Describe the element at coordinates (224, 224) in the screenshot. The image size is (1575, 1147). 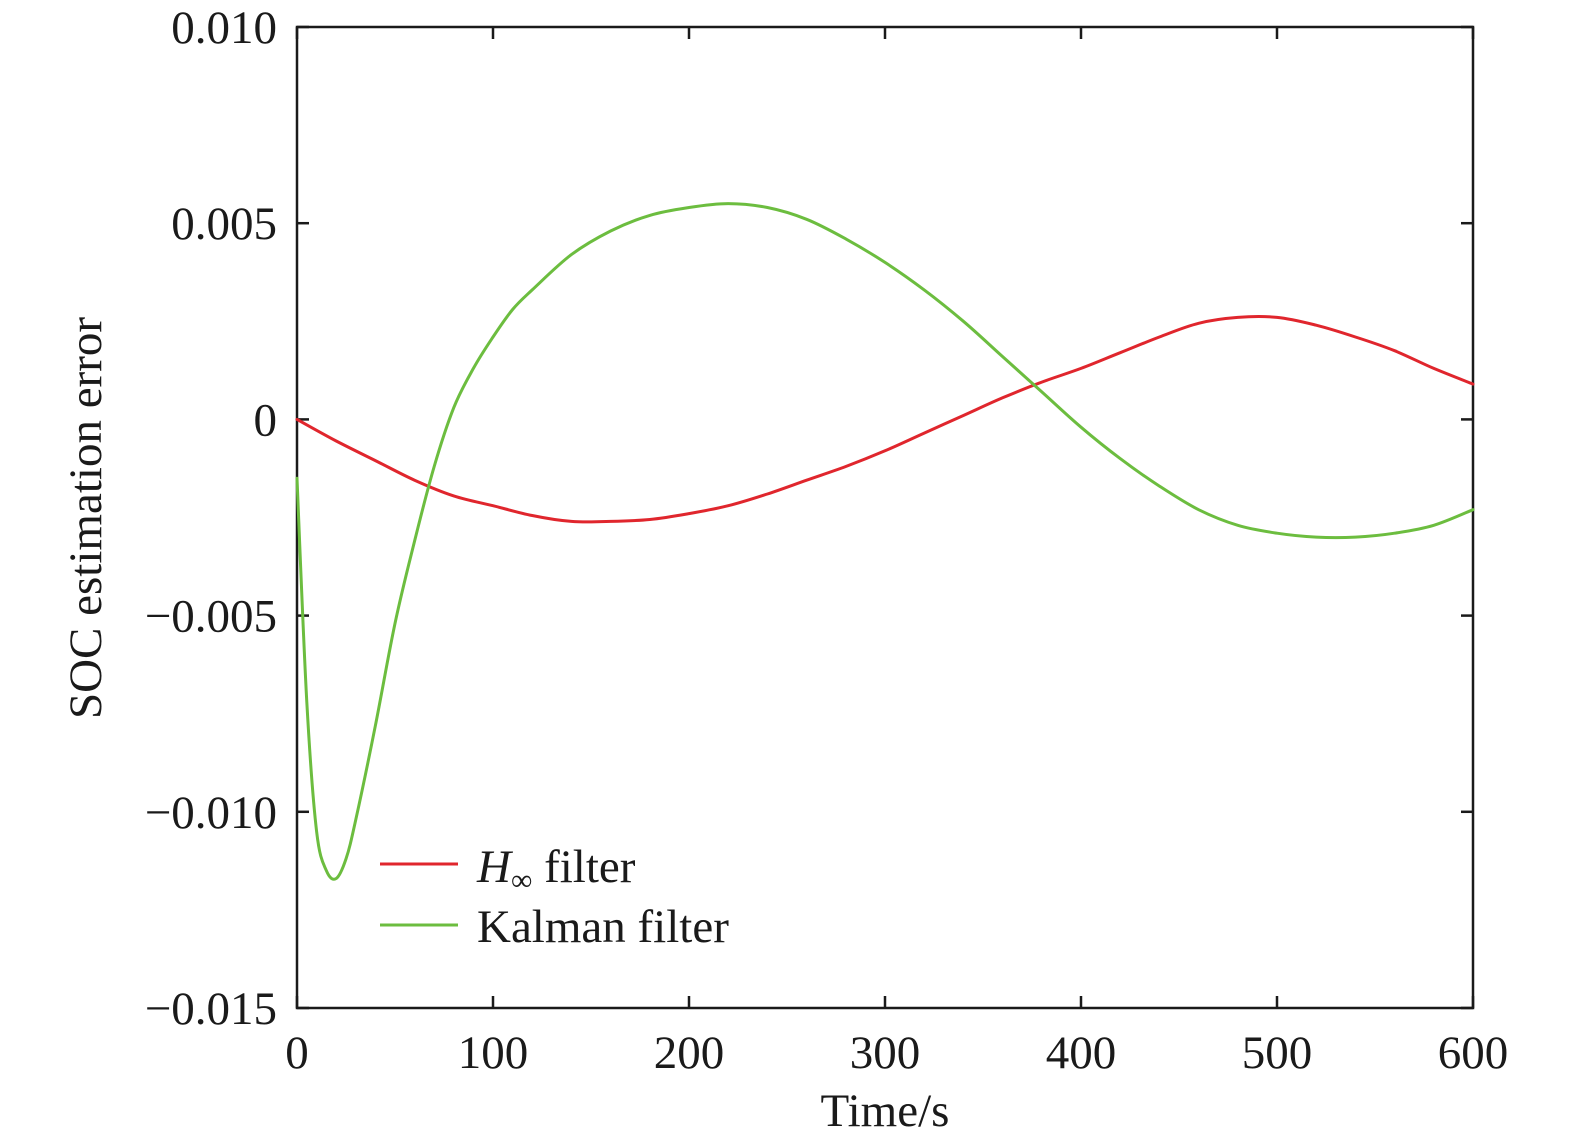
I see `y-tick-label: 0.005` at that location.